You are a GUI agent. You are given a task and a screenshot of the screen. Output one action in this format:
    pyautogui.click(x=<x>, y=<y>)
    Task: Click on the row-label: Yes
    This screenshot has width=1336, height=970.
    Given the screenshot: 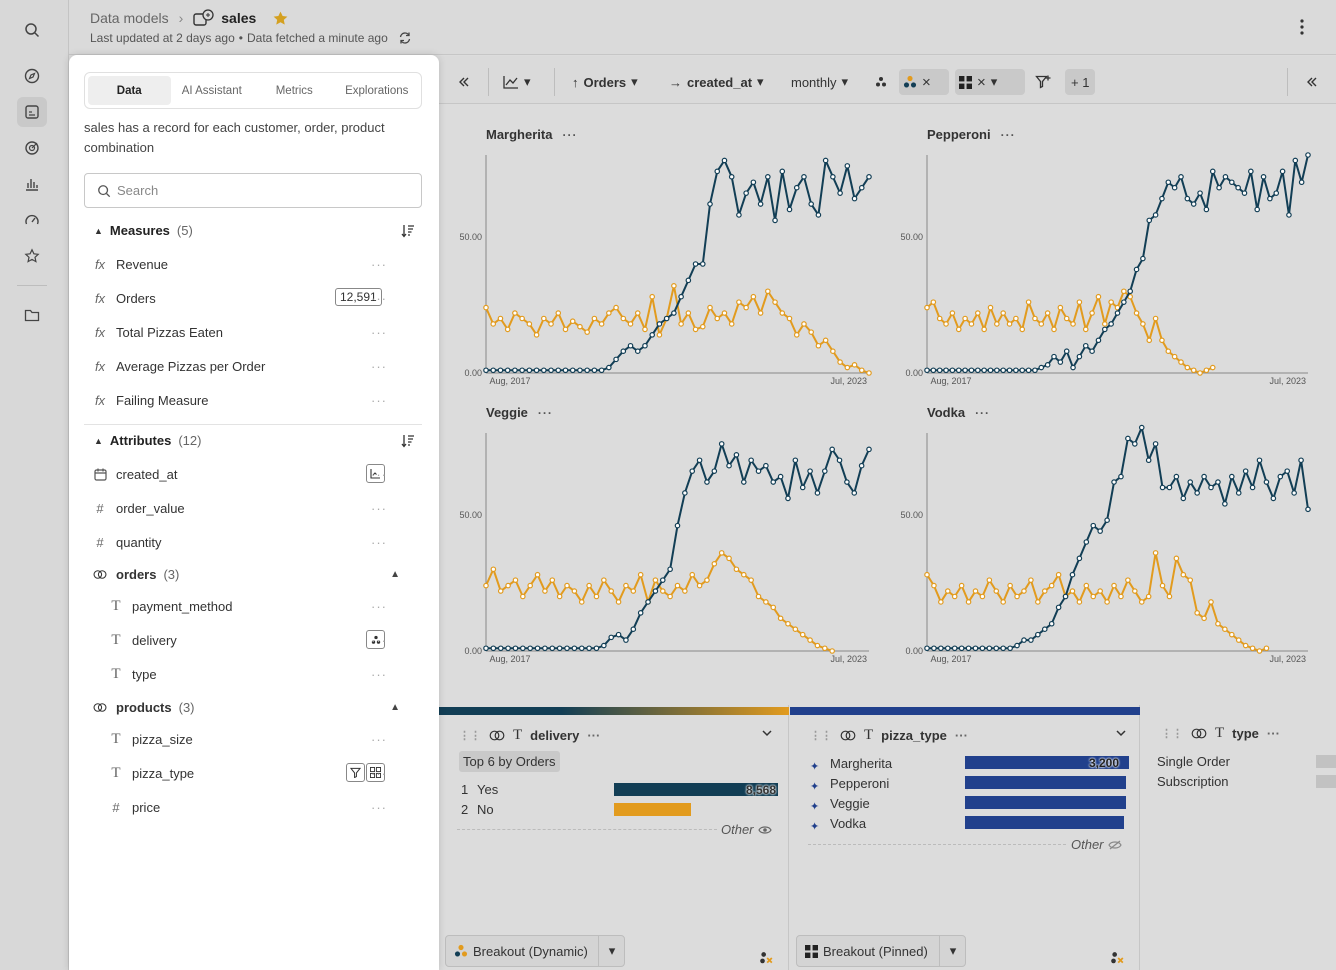 What is the action you would take?
    pyautogui.click(x=488, y=789)
    